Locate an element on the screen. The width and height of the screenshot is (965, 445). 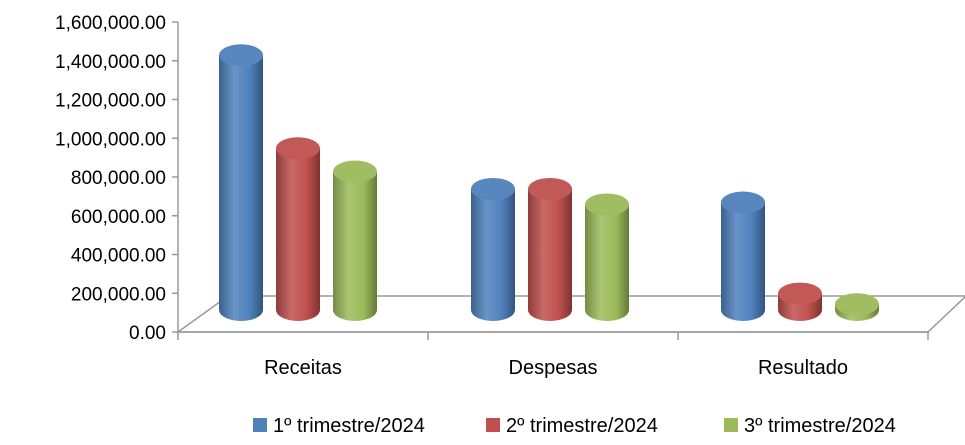
y-tick-label: 1,200,000.00 is located at coordinates (110, 101).